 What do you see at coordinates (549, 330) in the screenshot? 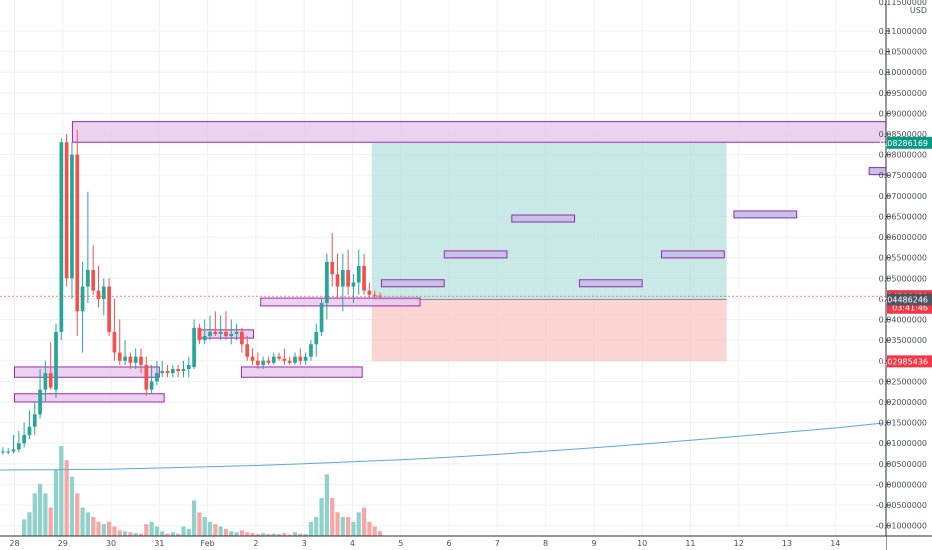
I see `stop-zone` at bounding box center [549, 330].